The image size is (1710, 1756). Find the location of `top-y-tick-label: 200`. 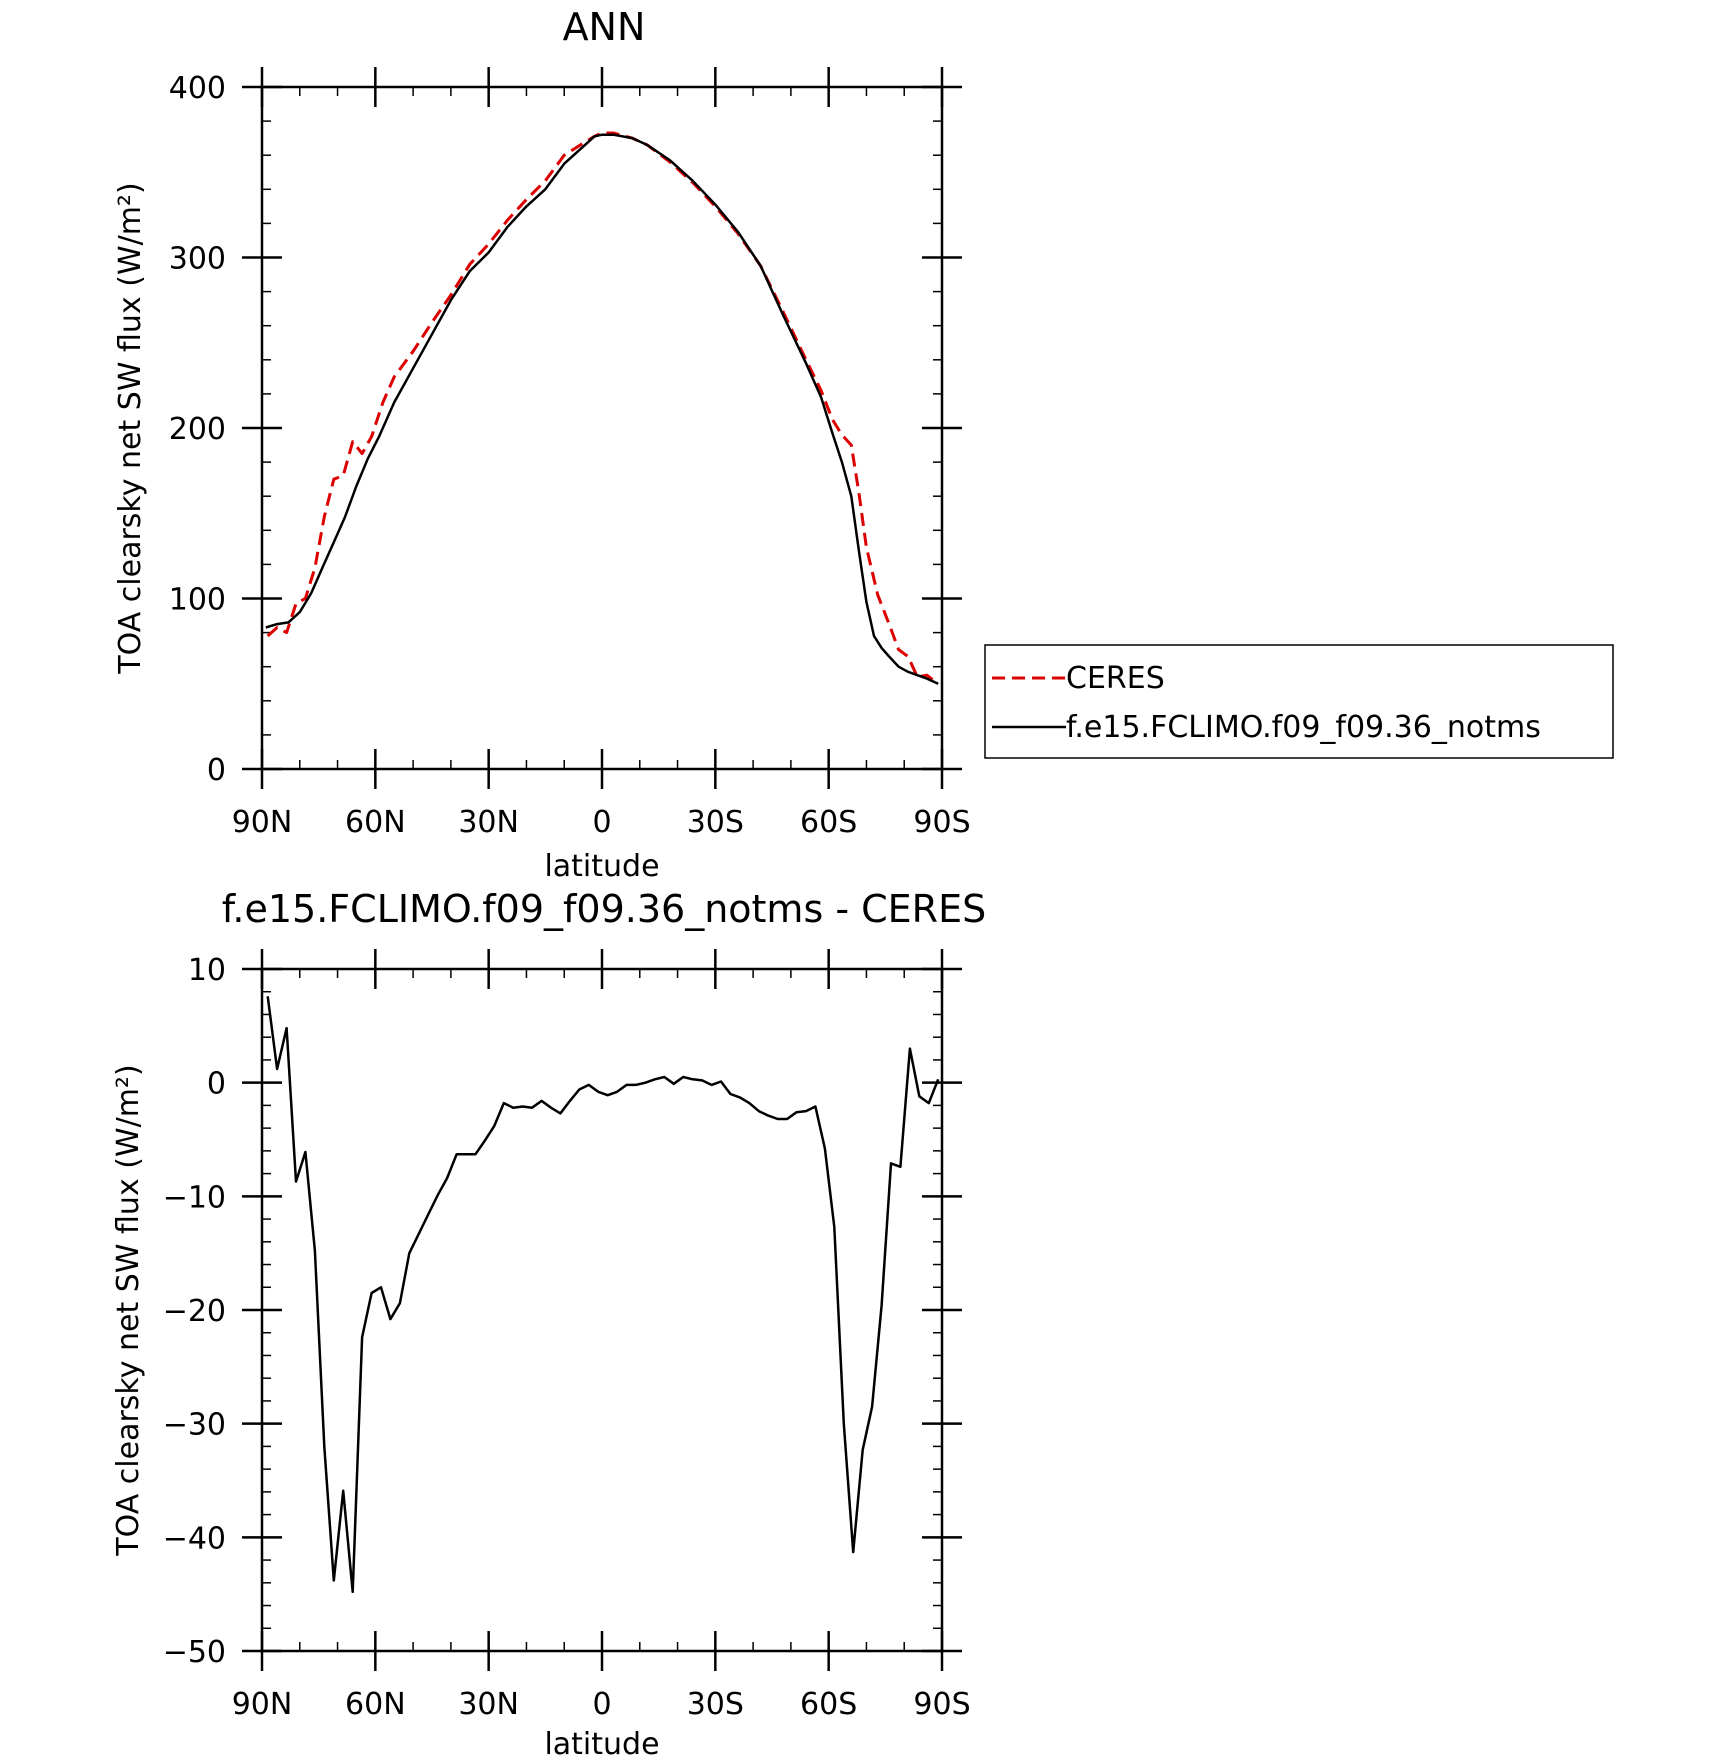

top-y-tick-label: 200 is located at coordinates (197, 429).